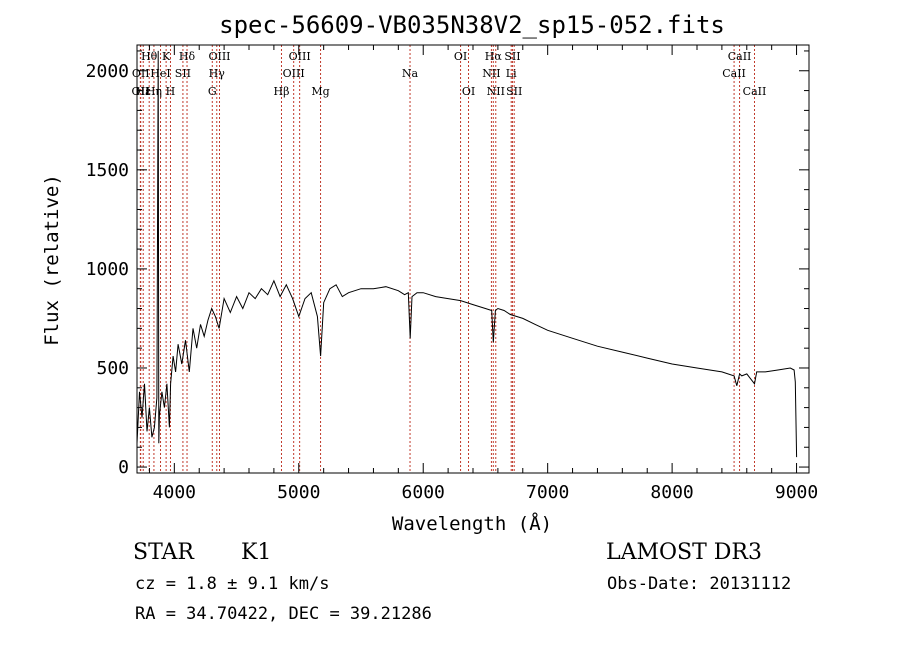 This screenshot has height=649, width=900. What do you see at coordinates (298, 492) in the screenshot?
I see `x-tick-label: 5000` at bounding box center [298, 492].